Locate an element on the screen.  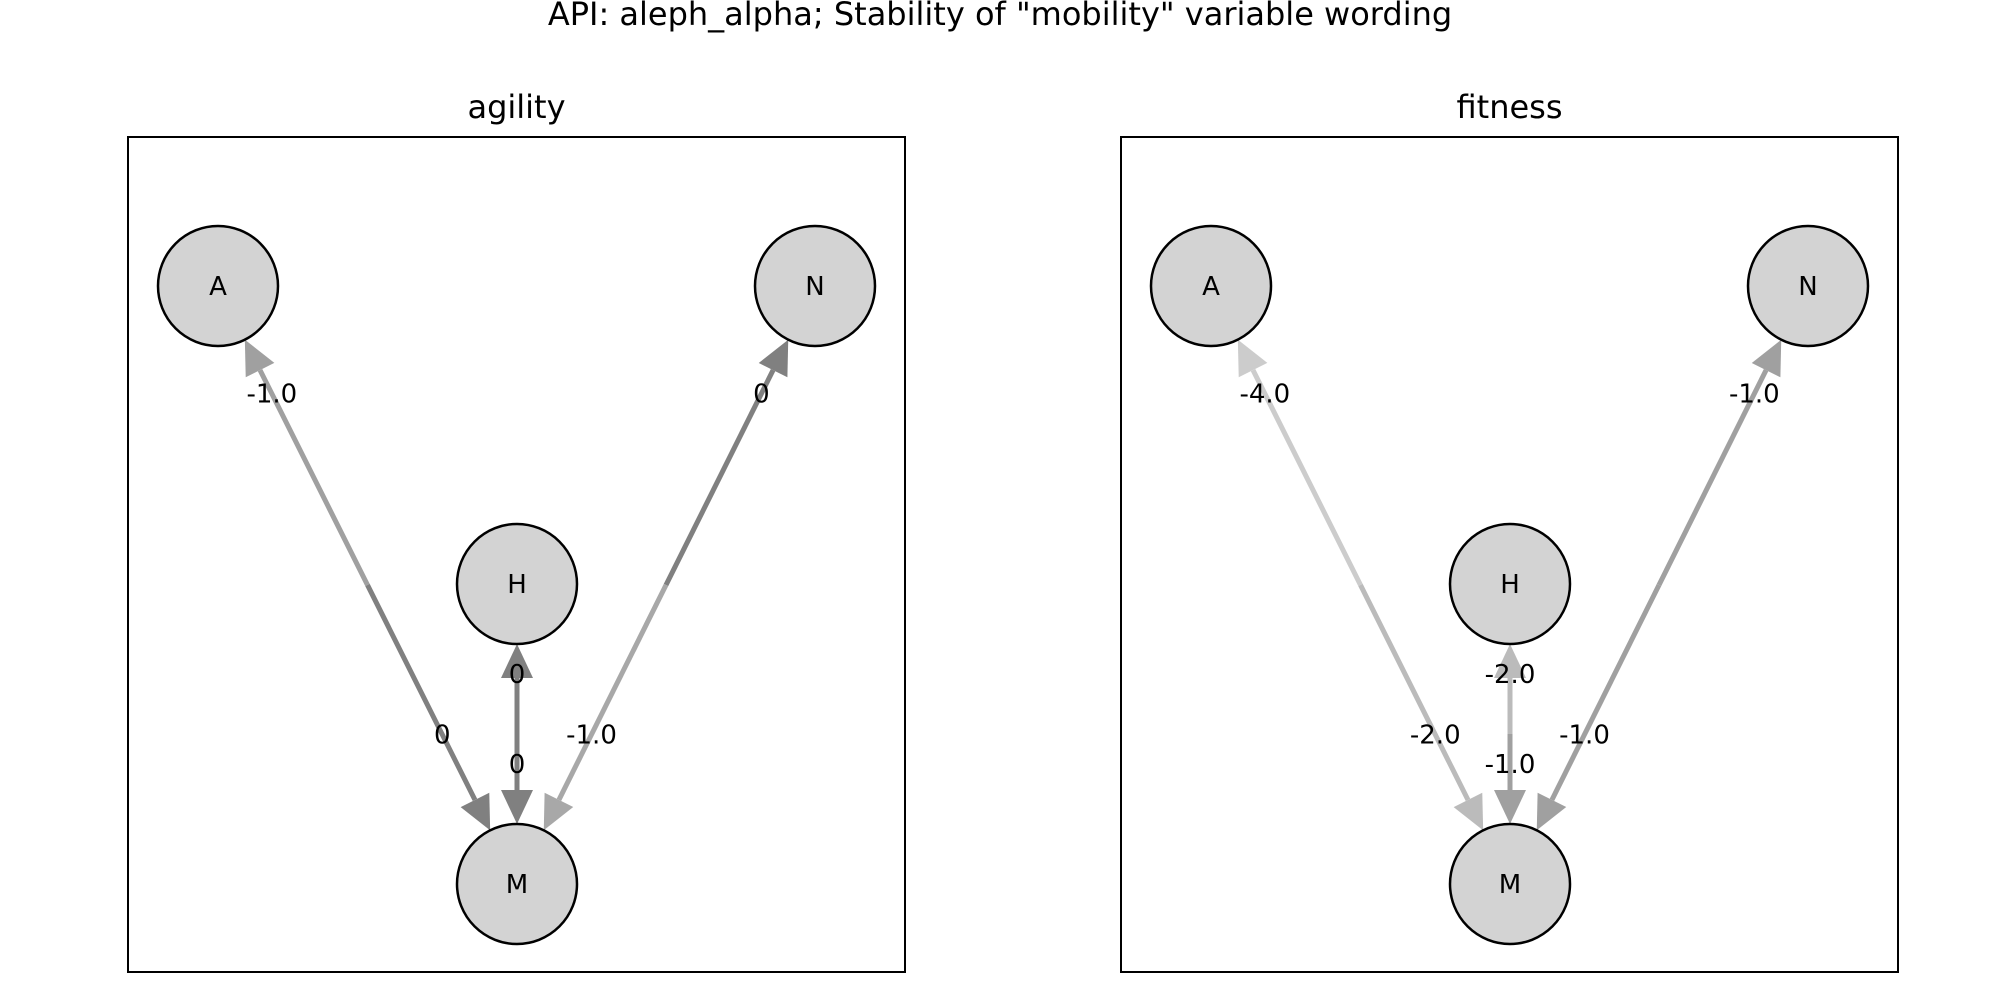
edge-label-H-to-M: -1.0 is located at coordinates (1510, 765).